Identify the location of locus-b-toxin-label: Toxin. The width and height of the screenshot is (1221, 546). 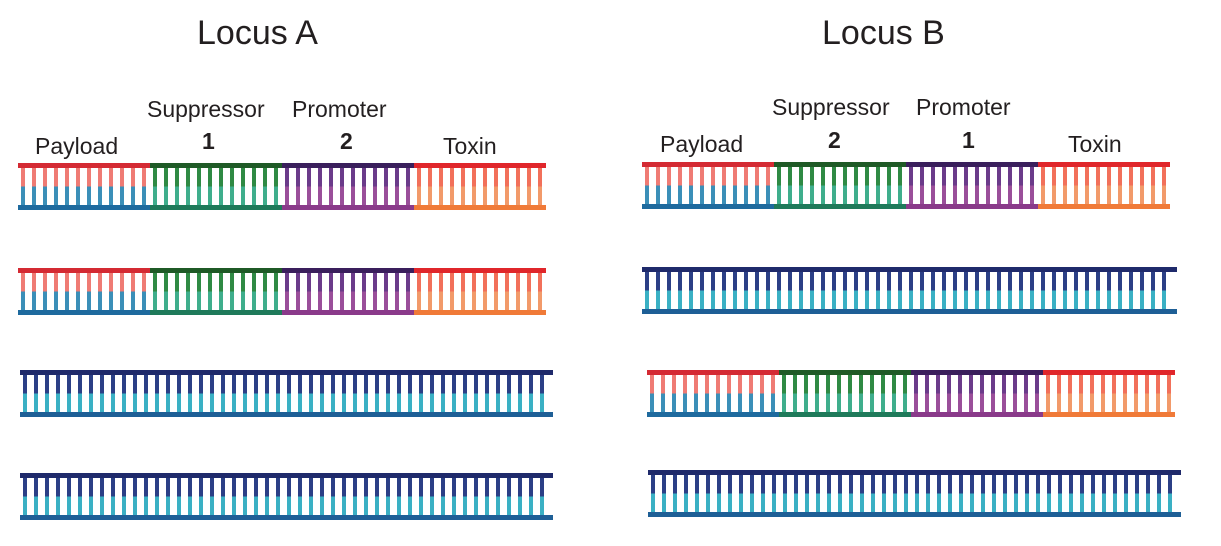
(1095, 144).